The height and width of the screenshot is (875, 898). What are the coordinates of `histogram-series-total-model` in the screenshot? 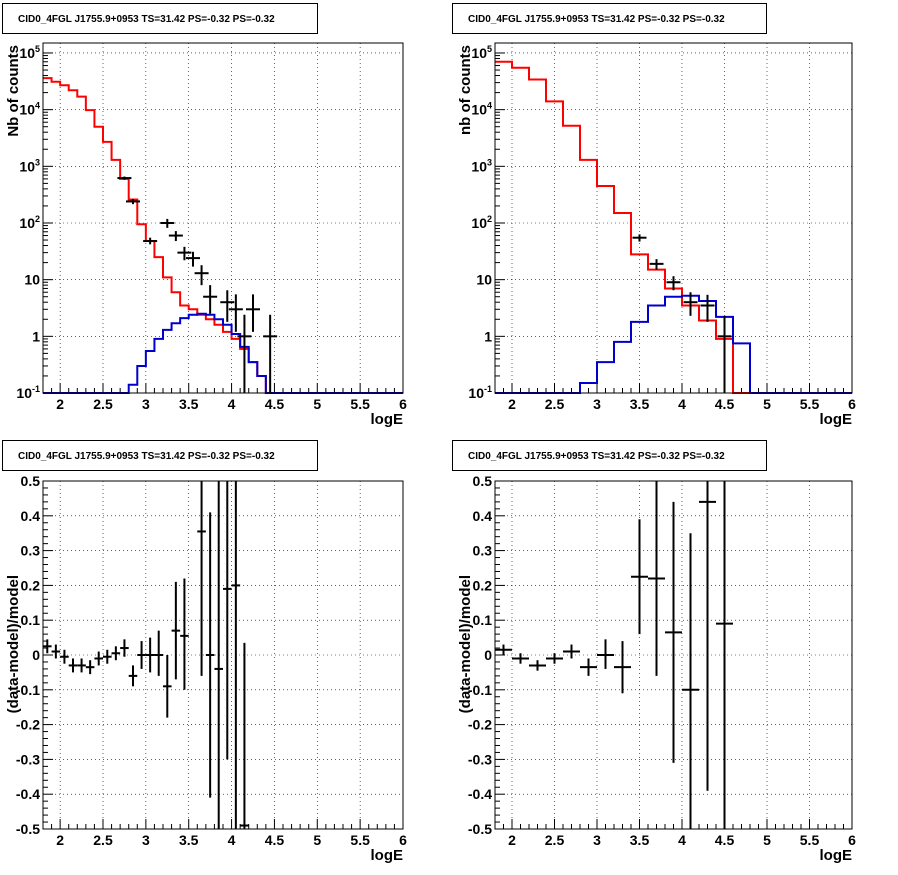 It's located at (223, 235).